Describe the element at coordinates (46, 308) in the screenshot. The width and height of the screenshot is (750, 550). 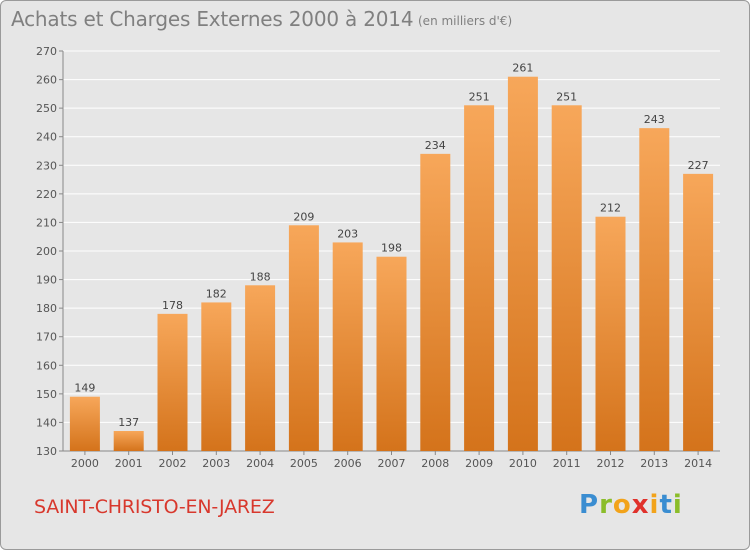
I see `y-tick-label: 180` at that location.